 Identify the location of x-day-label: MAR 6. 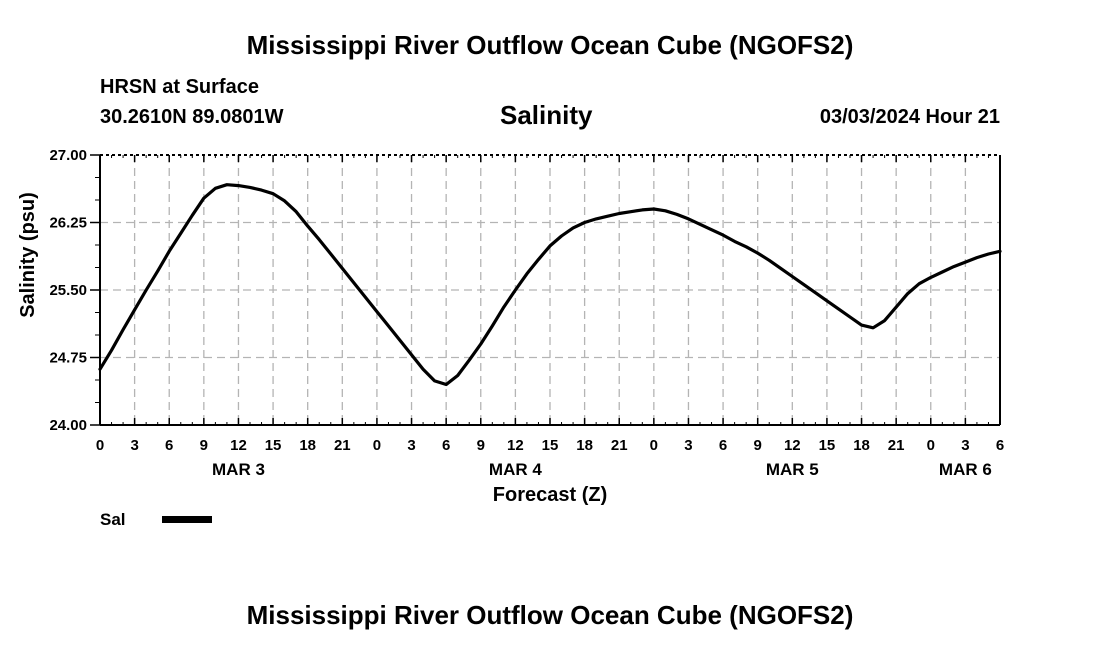
(965, 469).